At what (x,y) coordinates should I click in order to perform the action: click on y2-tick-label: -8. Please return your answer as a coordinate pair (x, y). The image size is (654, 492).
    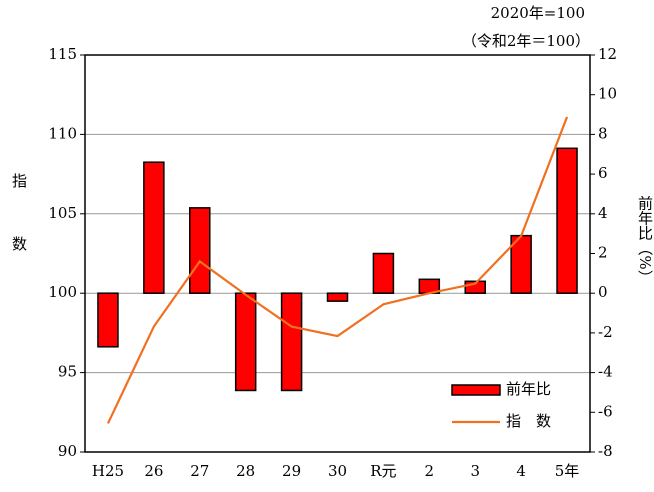
    Looking at the image, I should click on (605, 451).